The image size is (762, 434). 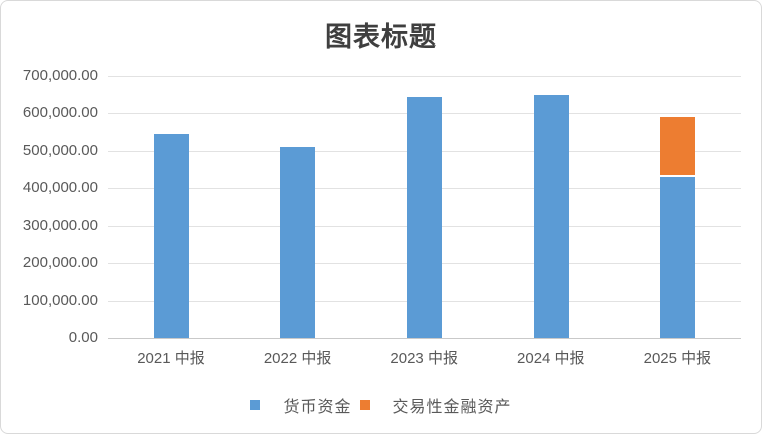 I want to click on y-tick-label: 0.00, so click(x=83, y=337).